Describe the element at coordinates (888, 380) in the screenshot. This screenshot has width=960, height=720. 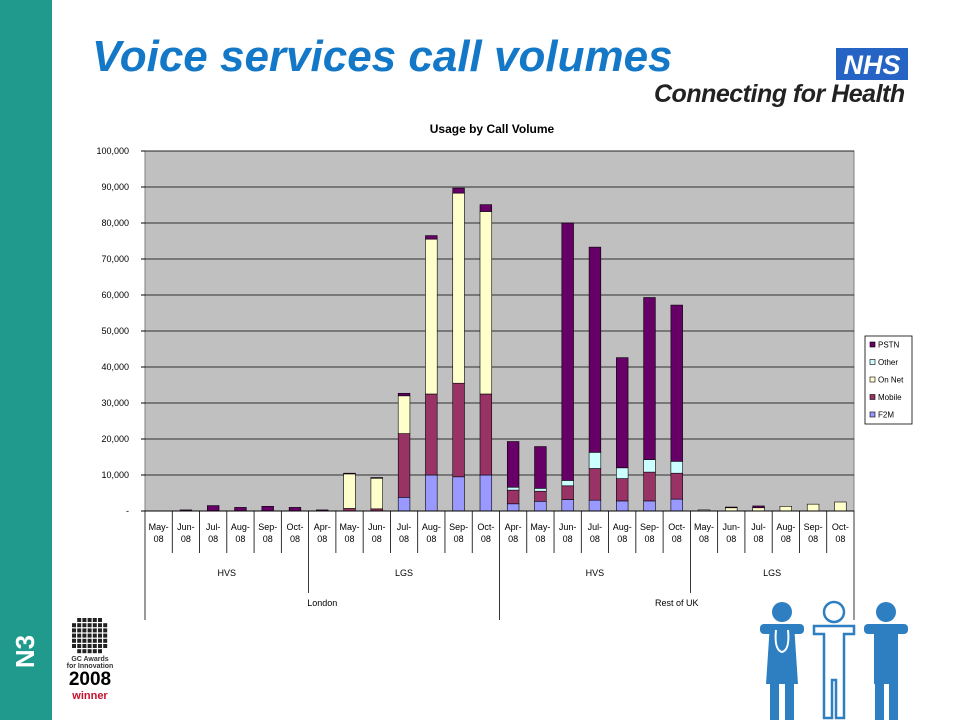
I see `legend: PSTN Other On Net Mobile F2M` at that location.